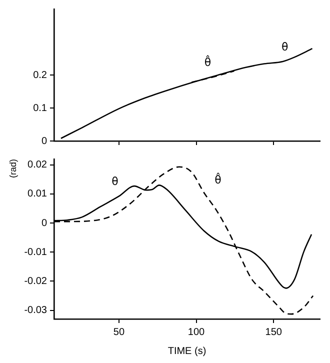 The width and height of the screenshot is (330, 363). What do you see at coordinates (36, 281) in the screenshot?
I see `y-tick-label: -0.02` at bounding box center [36, 281].